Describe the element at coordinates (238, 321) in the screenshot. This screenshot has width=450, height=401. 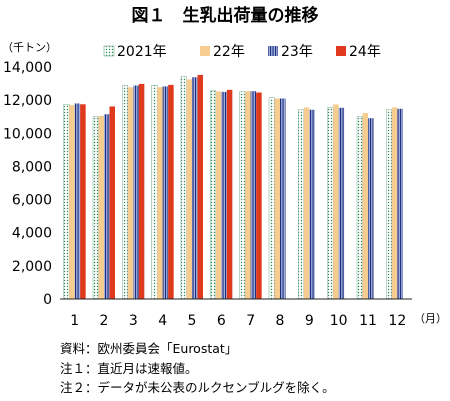
I see `x-axis-ticks: 1 2 3 4 5 6 7 8 9 10 11 12` at that location.